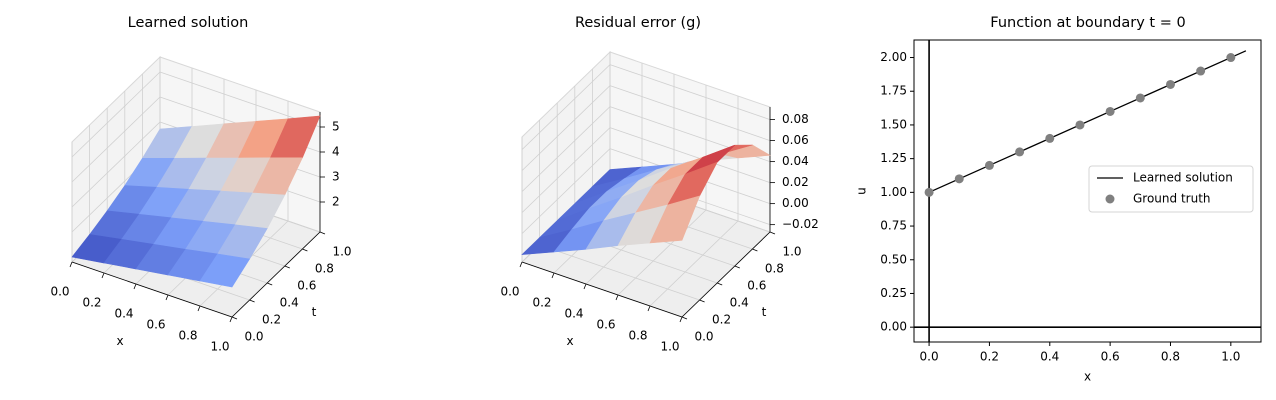 The width and height of the screenshot is (1276, 400). What do you see at coordinates (791, 252) in the screenshot?
I see `y-tick-label: 1.0` at bounding box center [791, 252].